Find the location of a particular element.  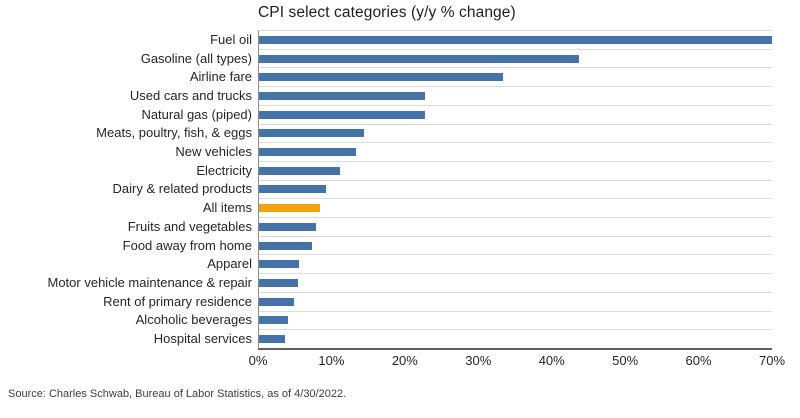

category-label: Fuel oil is located at coordinates (231, 39).